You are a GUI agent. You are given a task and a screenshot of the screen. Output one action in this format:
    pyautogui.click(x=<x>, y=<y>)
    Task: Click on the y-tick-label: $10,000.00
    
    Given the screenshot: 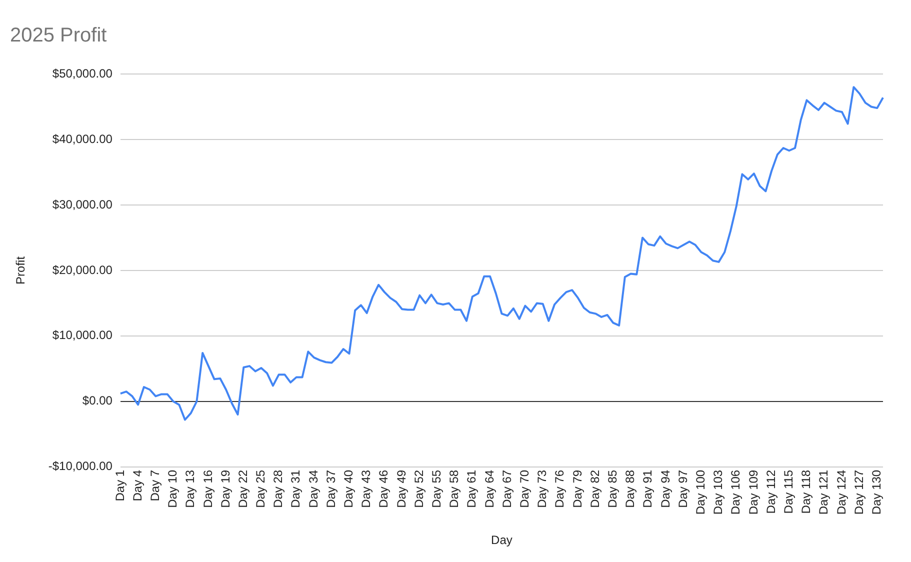 What is the action you would take?
    pyautogui.click(x=82, y=335)
    